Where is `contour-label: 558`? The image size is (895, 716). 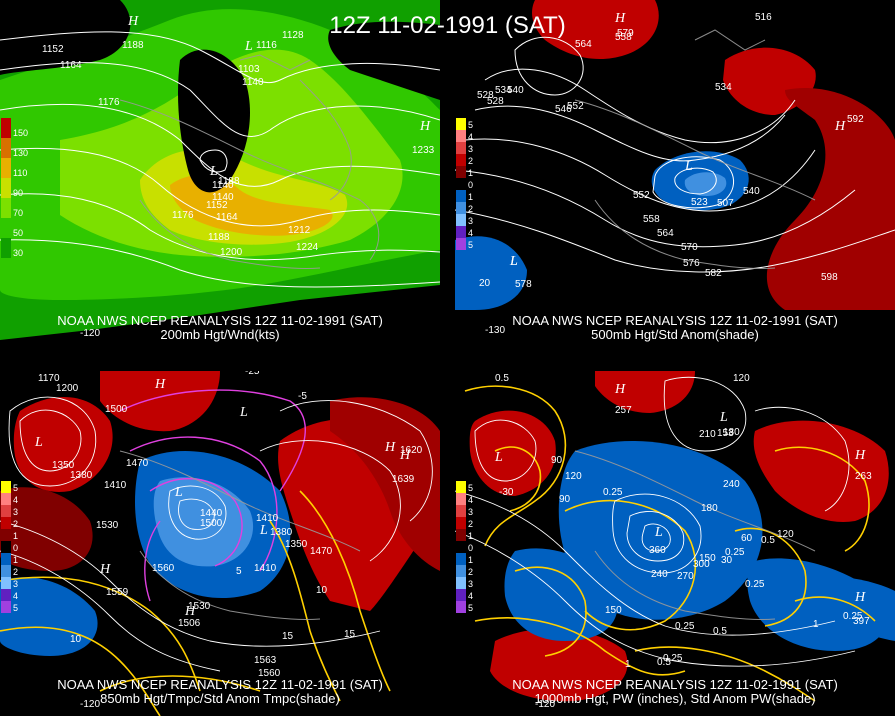
contour-label: 558 is located at coordinates (623, 37).